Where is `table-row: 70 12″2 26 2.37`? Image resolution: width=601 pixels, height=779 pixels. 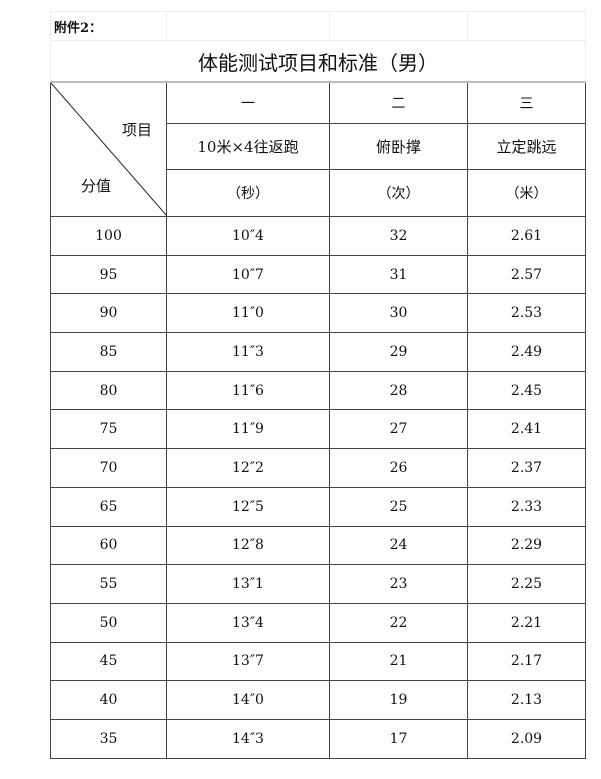
table-row: 70 12″2 26 2.37 is located at coordinates (318, 468).